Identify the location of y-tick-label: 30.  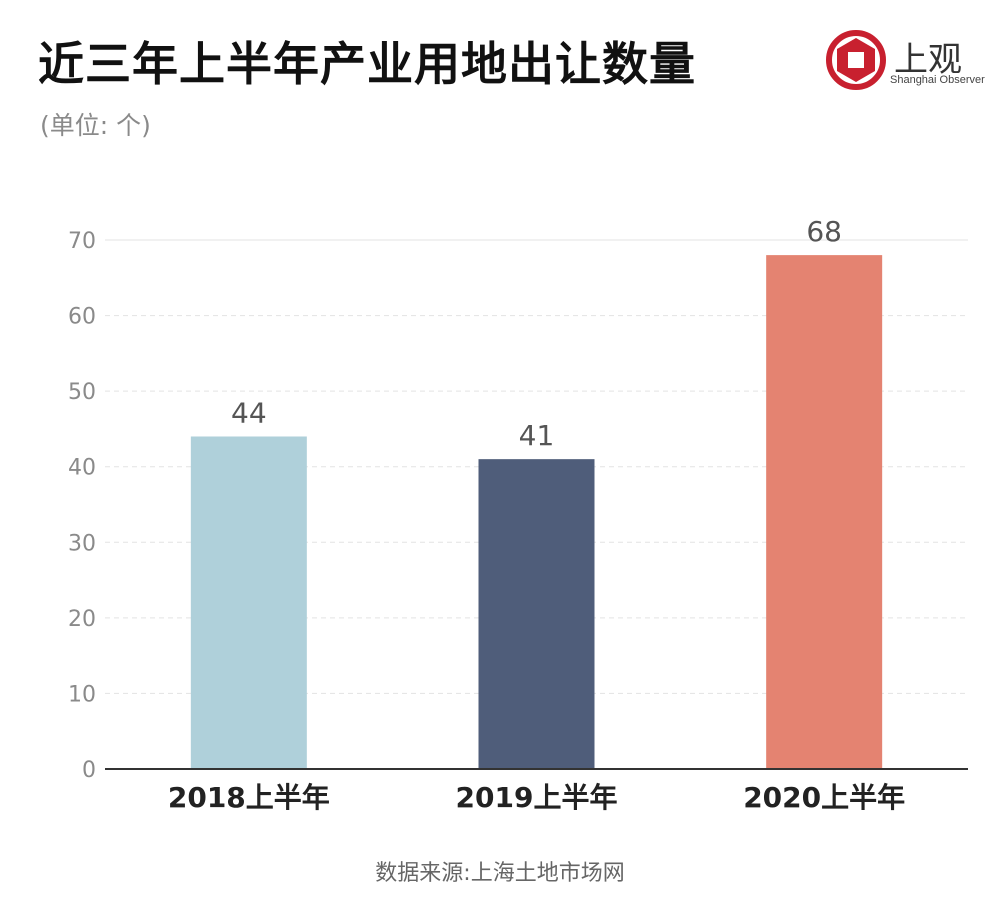
(82, 543).